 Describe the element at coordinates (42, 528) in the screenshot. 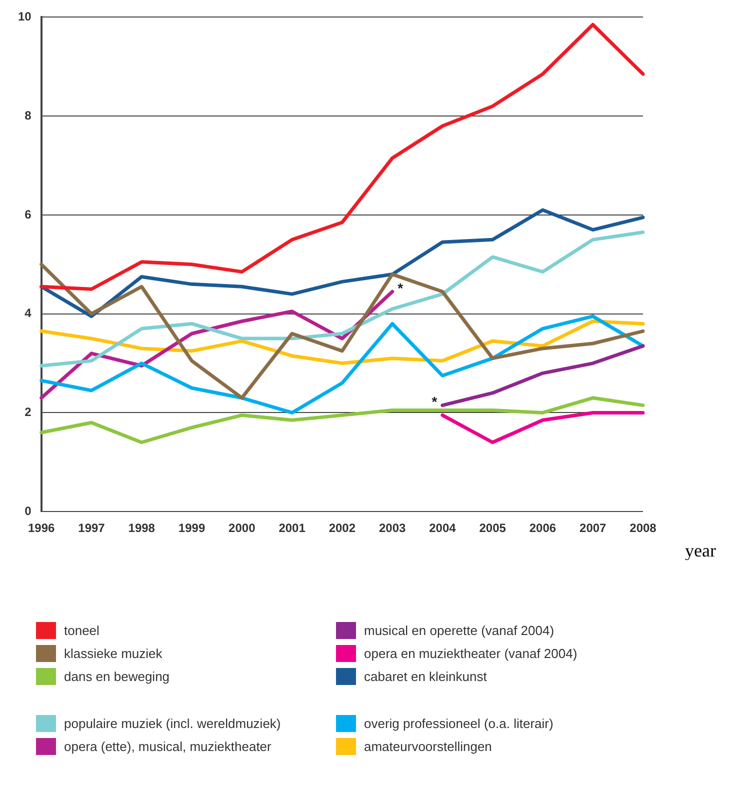

I see `x-tick-label: 1996` at that location.